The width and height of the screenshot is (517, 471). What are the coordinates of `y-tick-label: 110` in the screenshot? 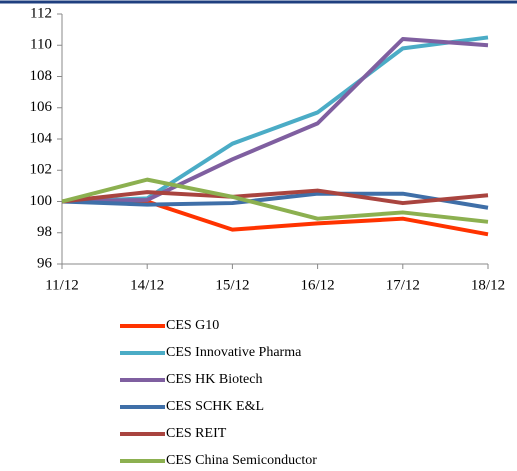 It's located at (41, 45).